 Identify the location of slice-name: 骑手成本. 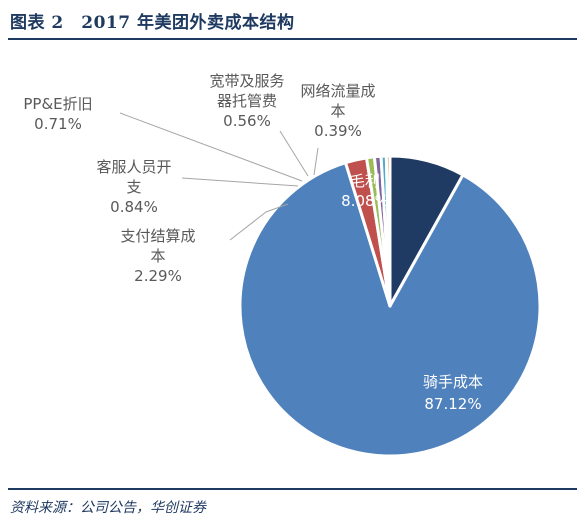
(453, 382).